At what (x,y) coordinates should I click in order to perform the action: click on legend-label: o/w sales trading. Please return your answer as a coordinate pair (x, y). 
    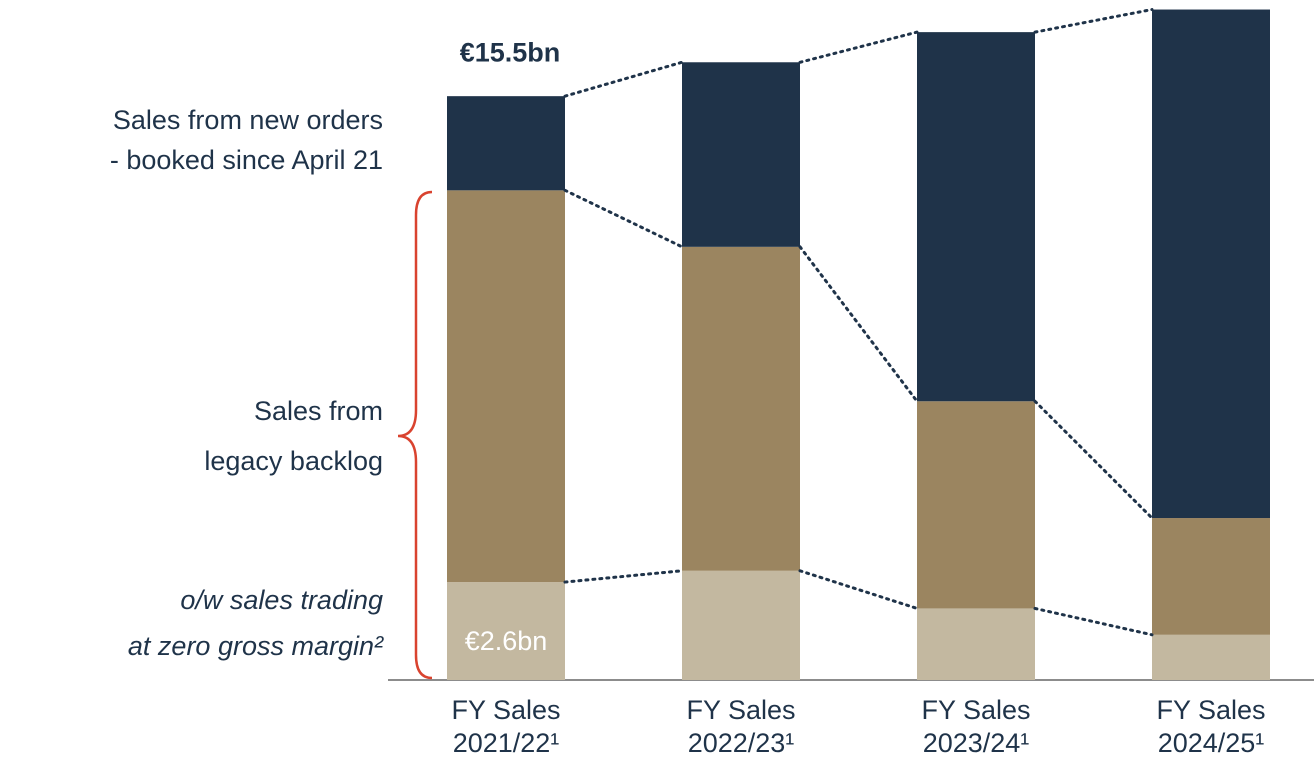
    Looking at the image, I should click on (281, 600).